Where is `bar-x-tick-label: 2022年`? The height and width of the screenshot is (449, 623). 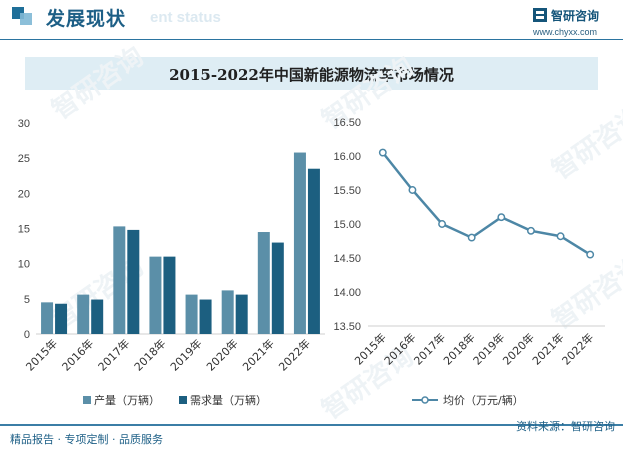 bar-x-tick-label: 2022年 is located at coordinates (294, 354).